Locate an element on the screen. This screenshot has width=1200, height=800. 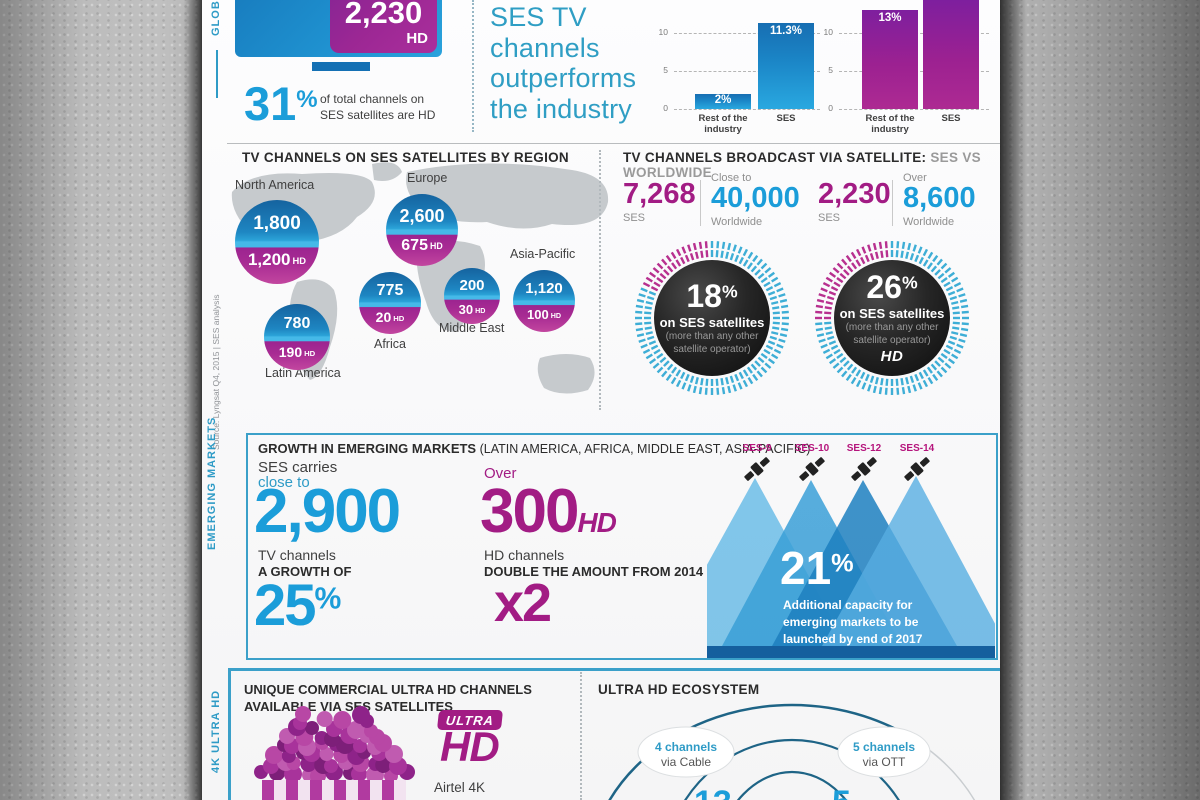
satellite-label: SES-9 is located at coordinates (757, 448).